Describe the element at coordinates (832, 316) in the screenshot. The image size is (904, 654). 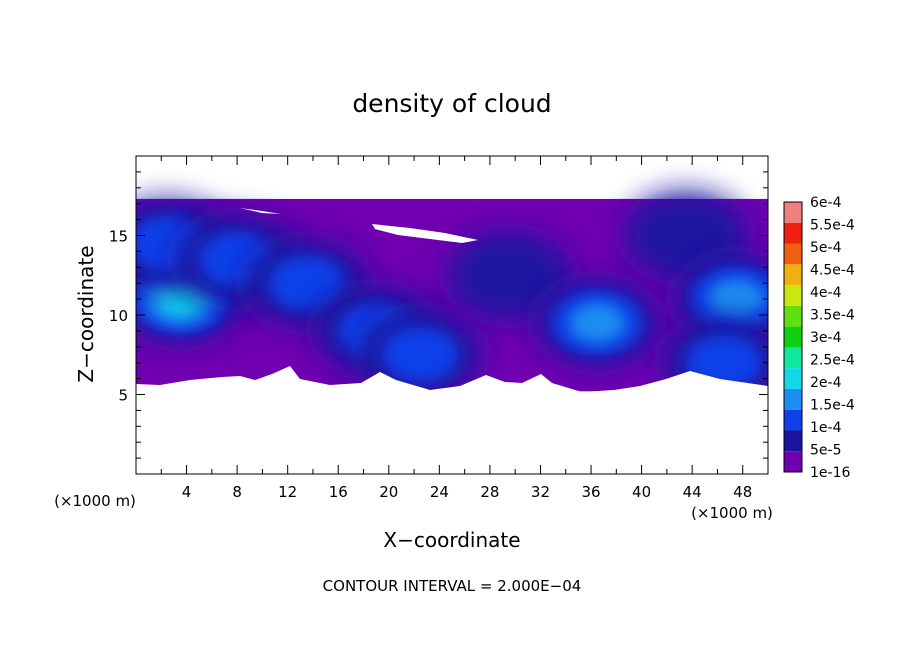
I see `colorbar-label: 3.5e-4` at that location.